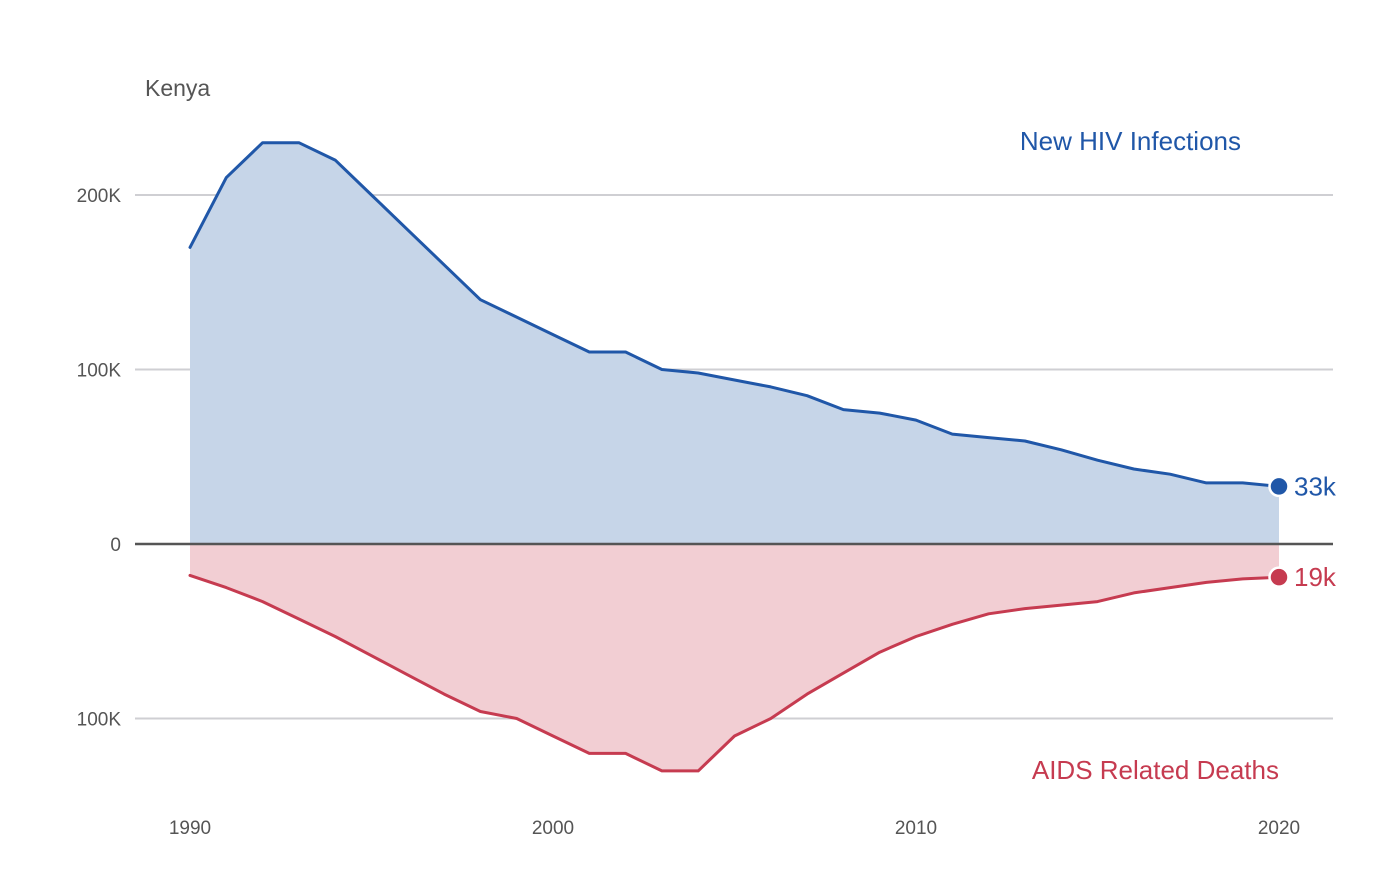  I want to click on deaths-end-point, so click(1279, 577).